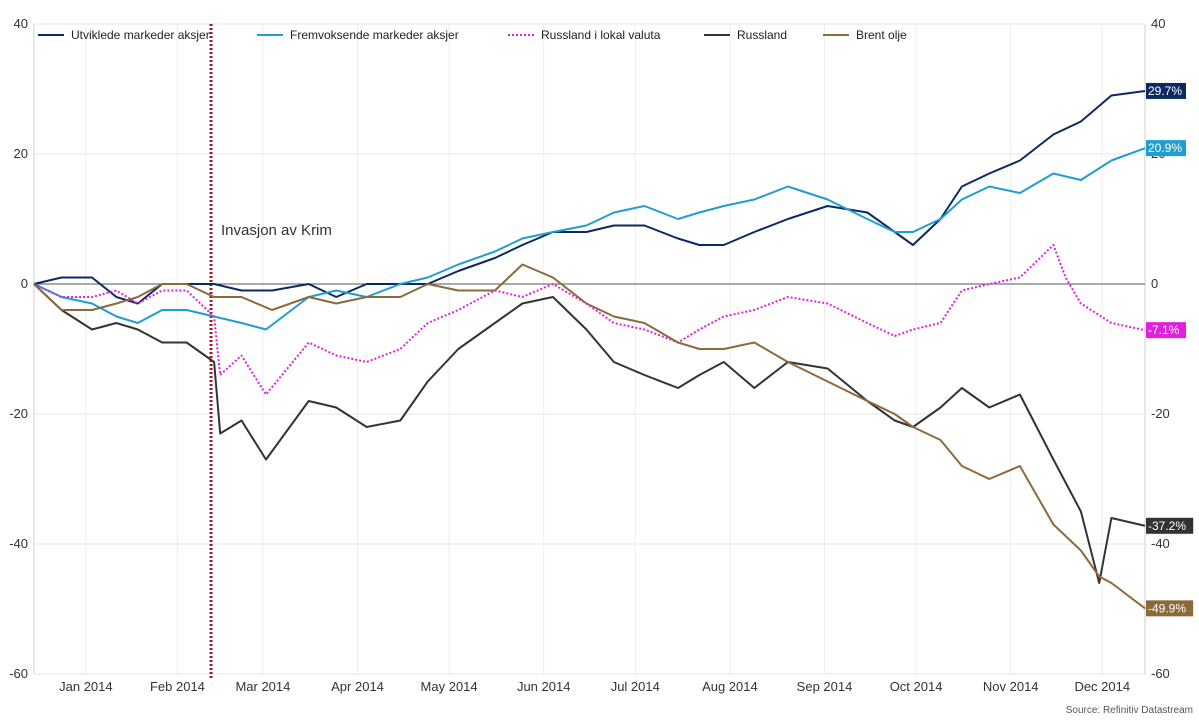 This screenshot has width=1199, height=725. Describe the element at coordinates (357, 686) in the screenshot. I see `x-tick-label: Apr 2014` at that location.